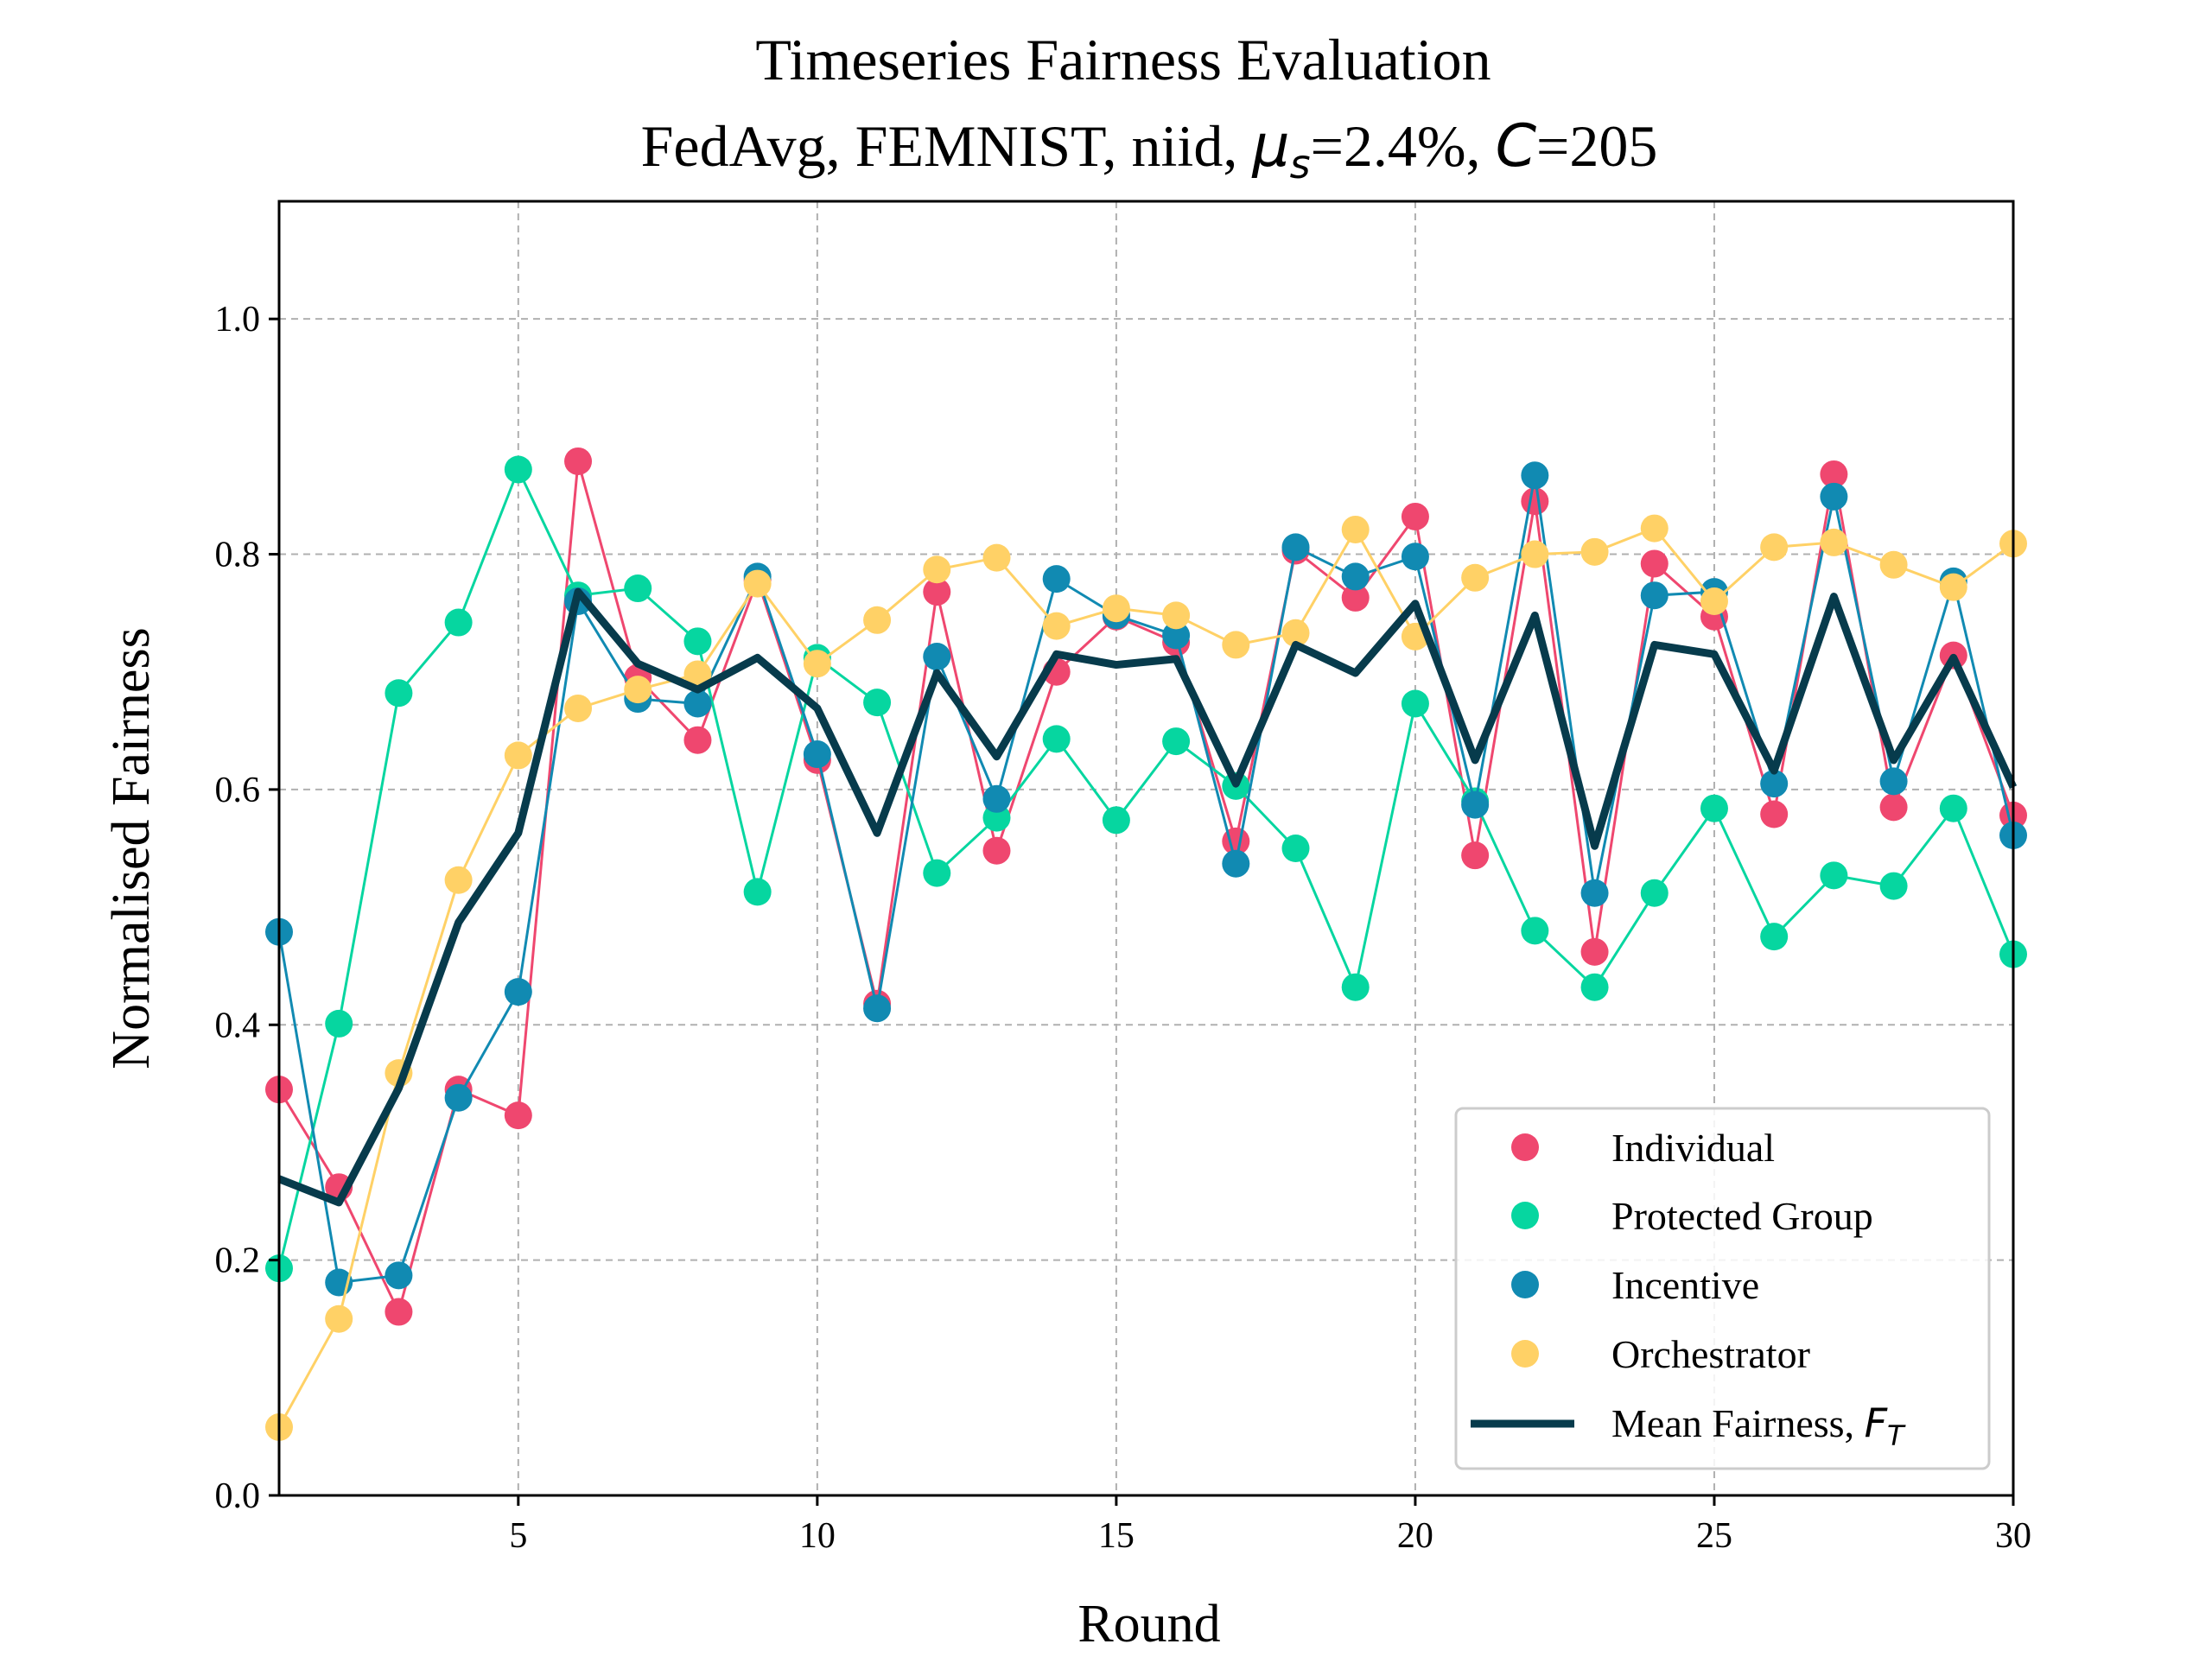  What do you see at coordinates (131, 848) in the screenshot?
I see `y-axis-label: Normalised Fairness` at bounding box center [131, 848].